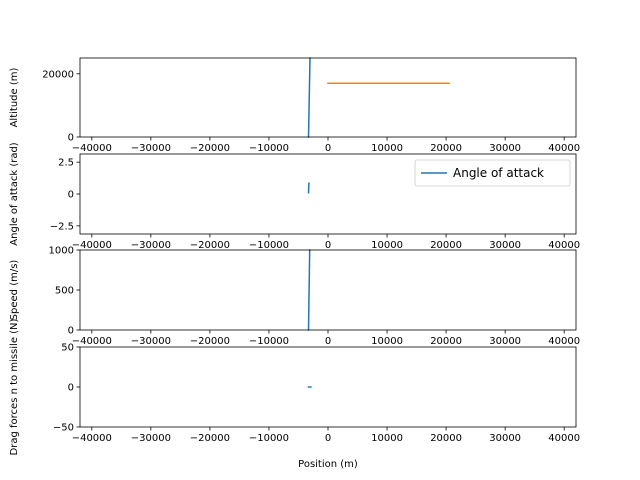 The image size is (640, 480). Describe the element at coordinates (66, 163) in the screenshot. I see `y-tick-label: 2.5` at that location.